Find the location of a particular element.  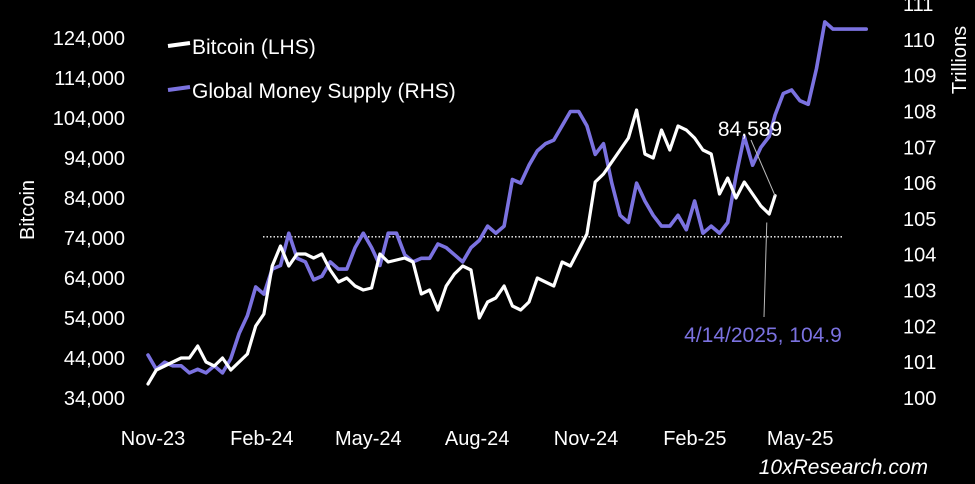

legend: Bitcoin (LHS) Global Money Supply (RHS) is located at coordinates (311, 69).